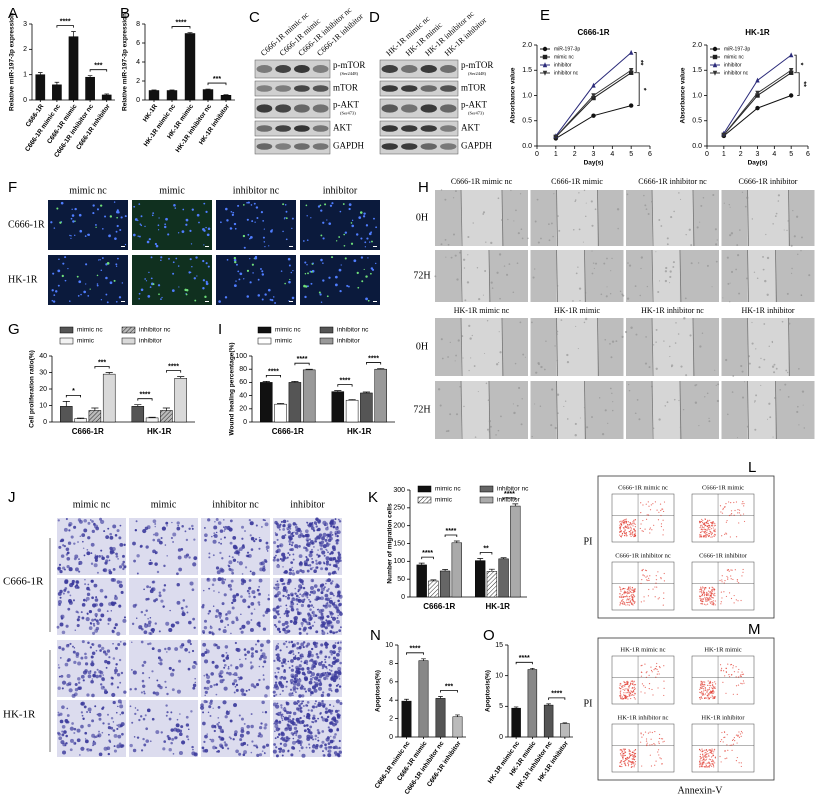 The width and height of the screenshot is (817, 799). Describe the element at coordinates (697, 121) in the screenshot. I see `y-tick-label: 0.5` at that location.